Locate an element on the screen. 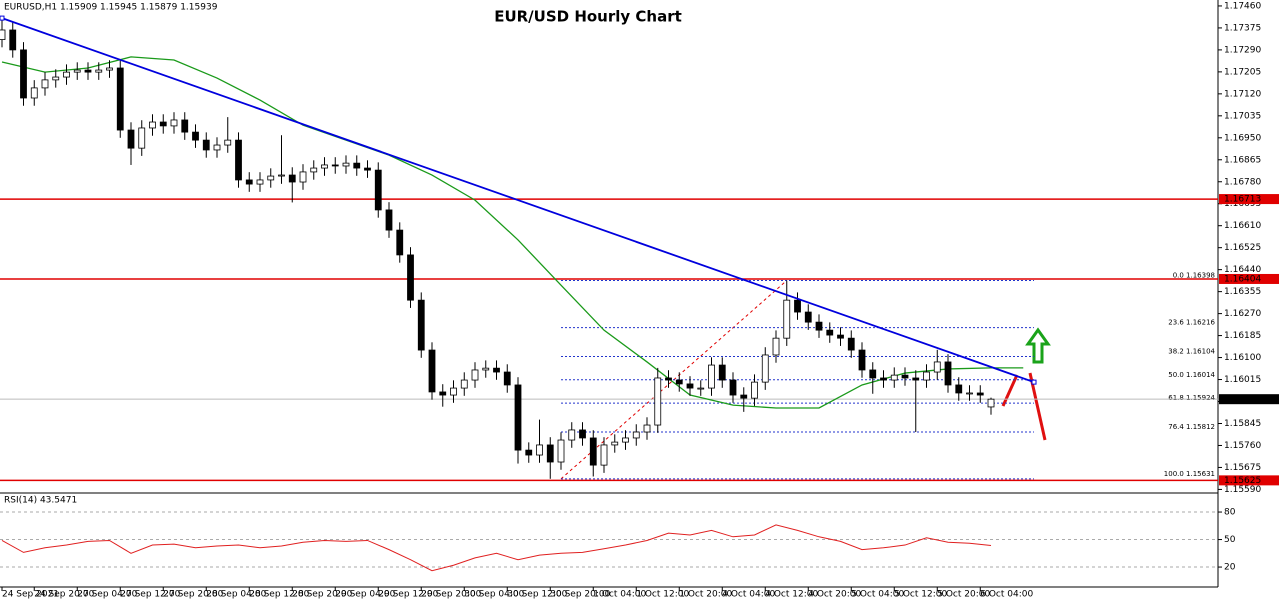 The image size is (1280, 599). y-tick-label: 50 is located at coordinates (1230, 540).